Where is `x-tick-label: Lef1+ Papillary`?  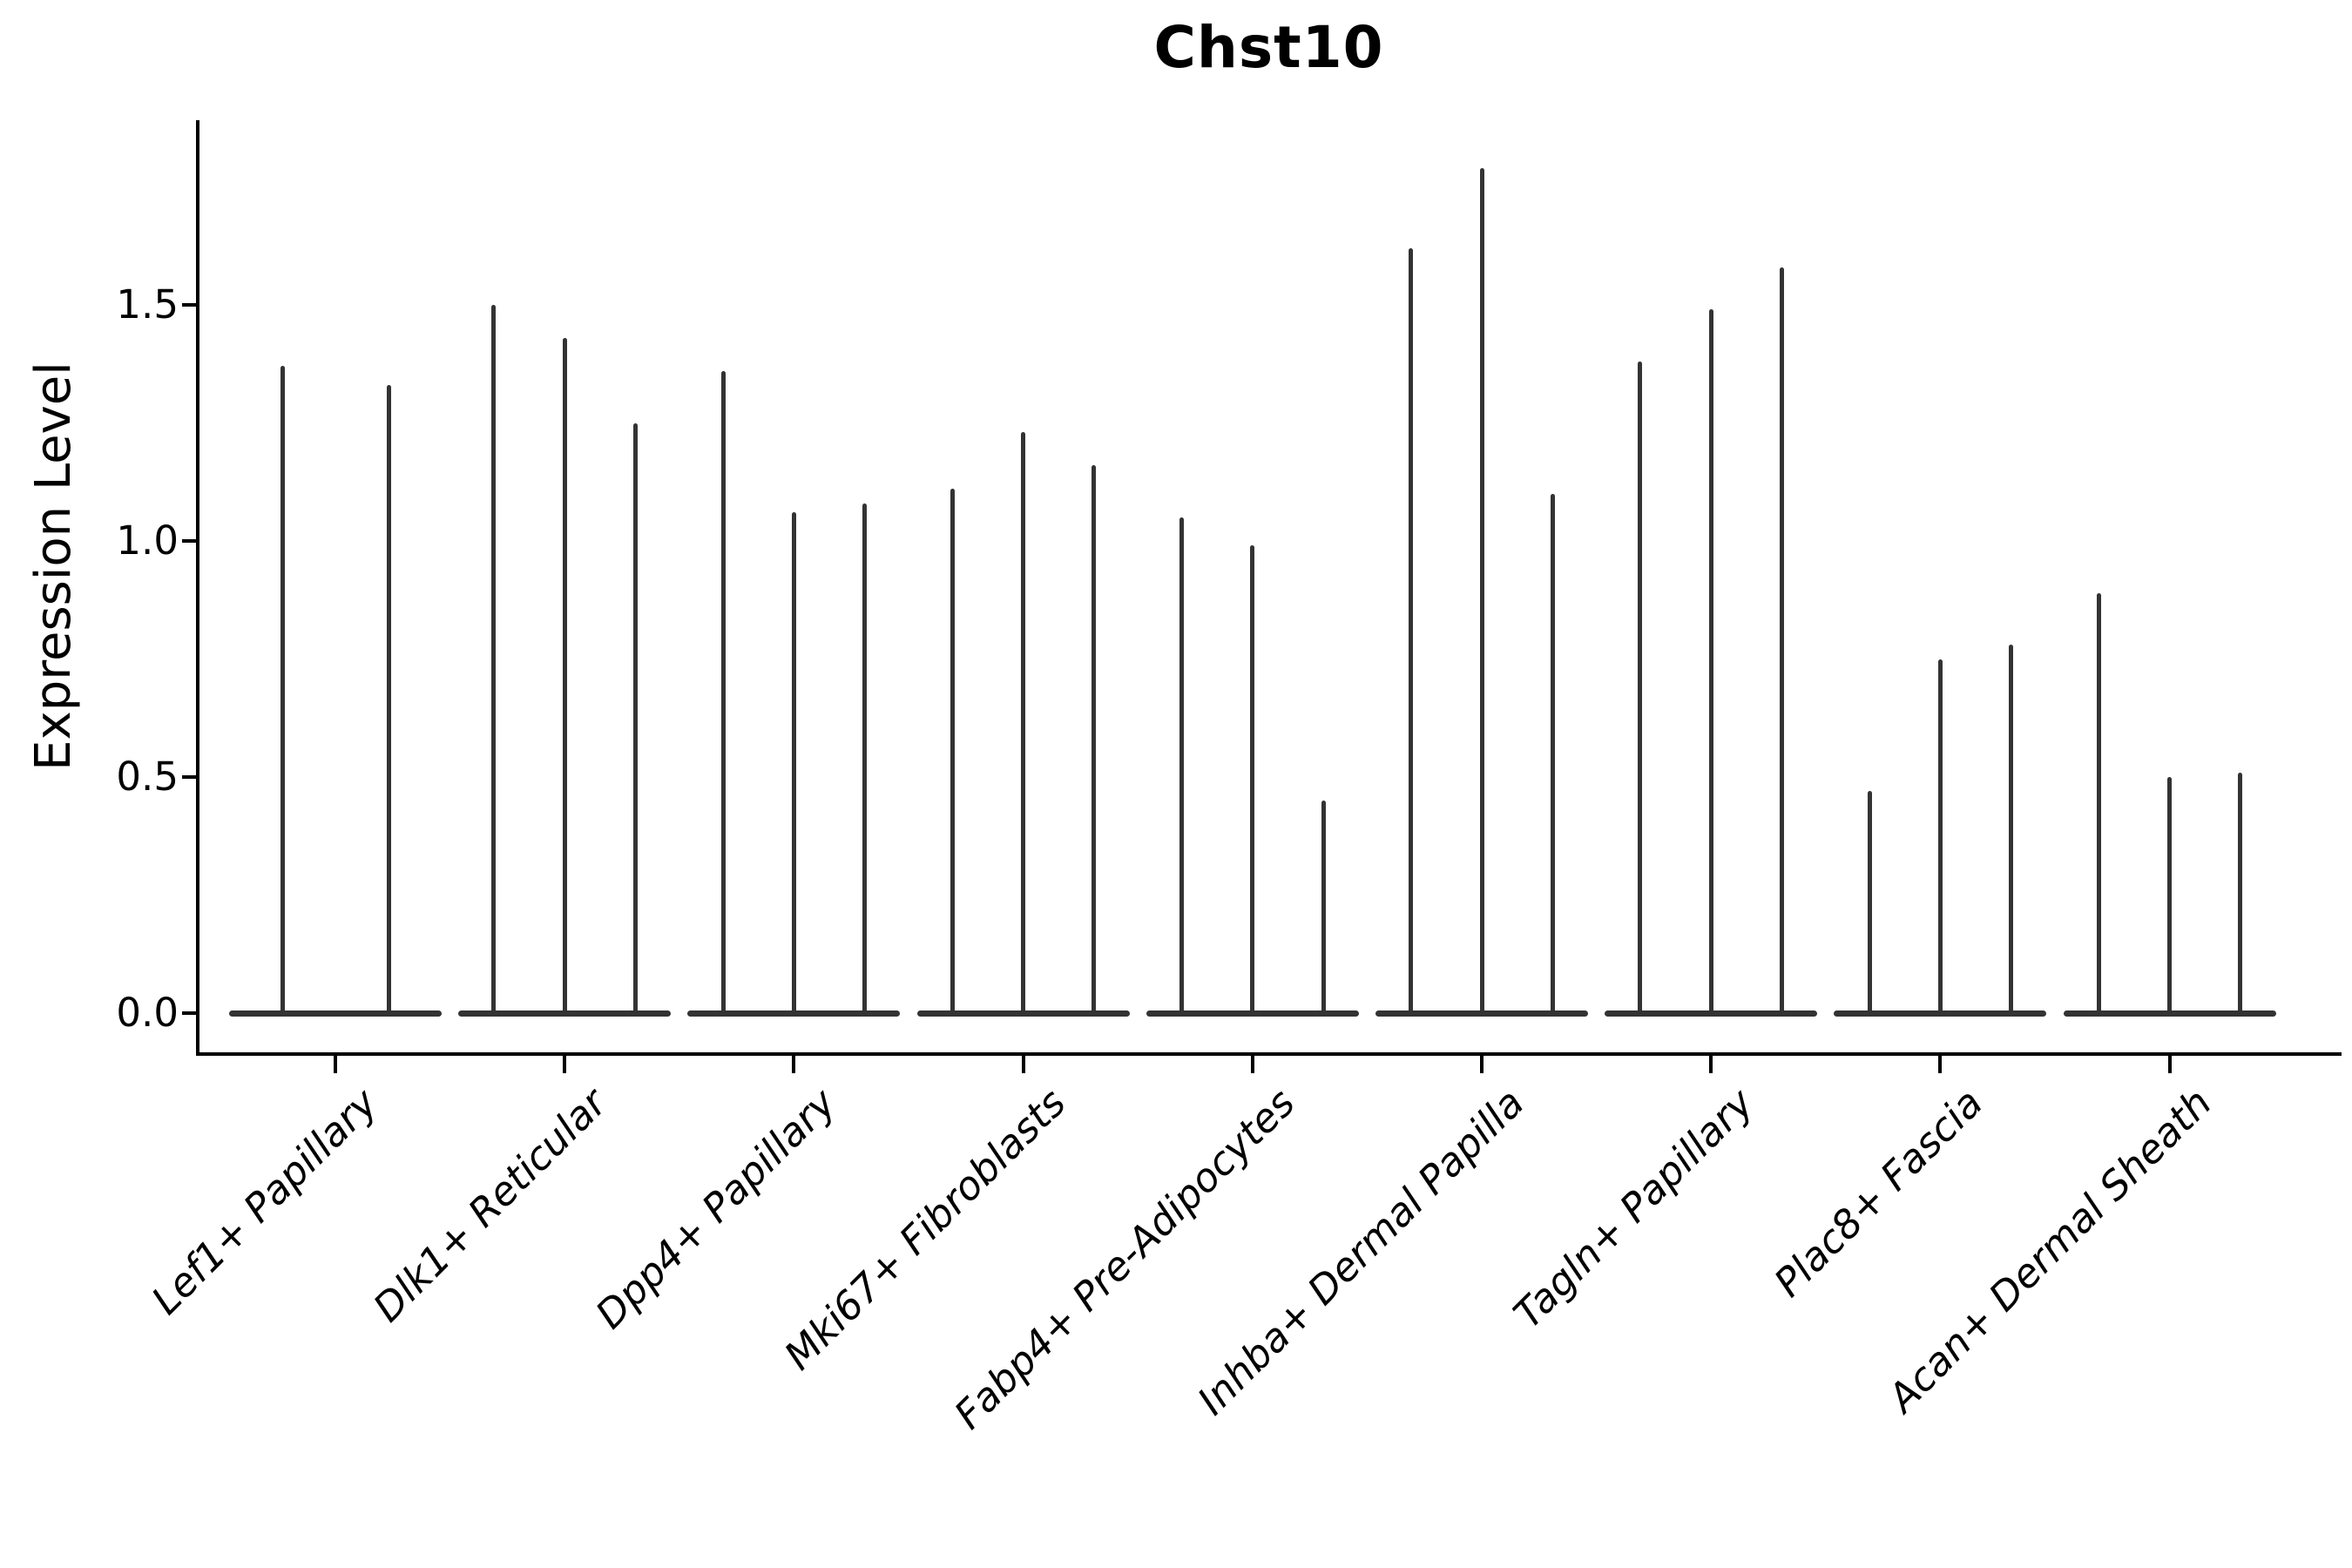 x-tick-label: Lef1+ Papillary is located at coordinates (265, 1201).